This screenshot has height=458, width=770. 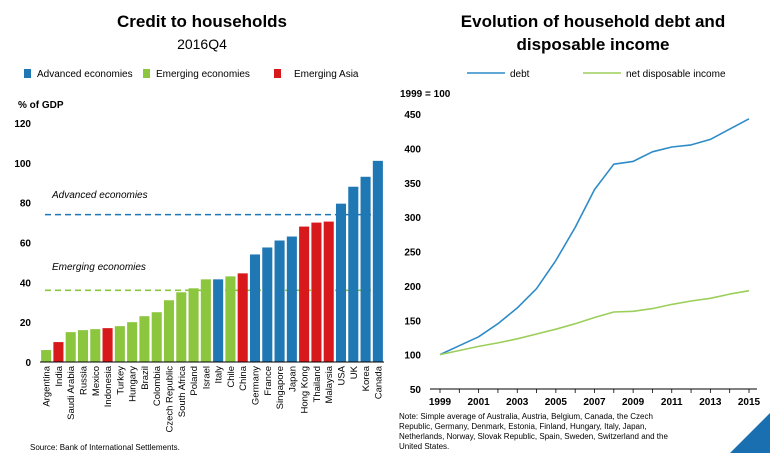 What do you see at coordinates (378, 382) in the screenshot?
I see `left-x-tick-label: Canada` at bounding box center [378, 382].